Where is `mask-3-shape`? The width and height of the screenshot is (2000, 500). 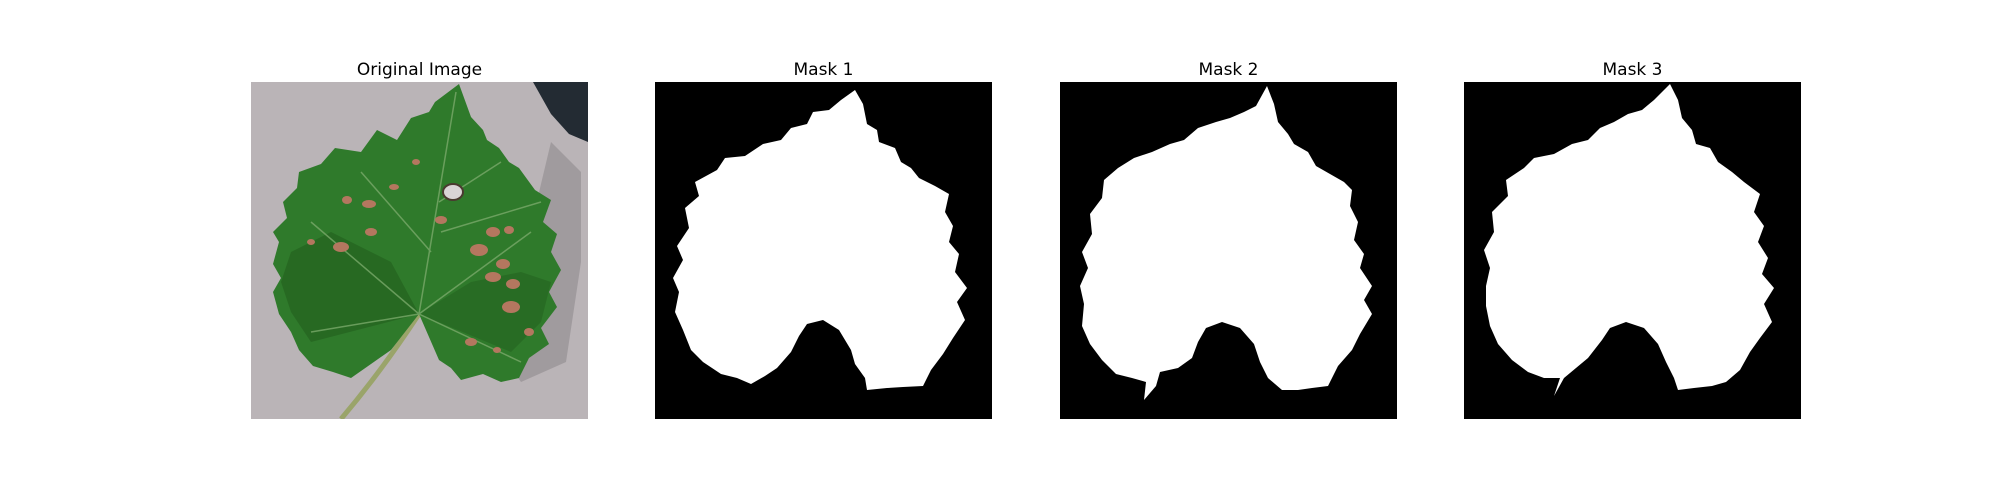
mask-3-shape is located at coordinates (1629, 240).